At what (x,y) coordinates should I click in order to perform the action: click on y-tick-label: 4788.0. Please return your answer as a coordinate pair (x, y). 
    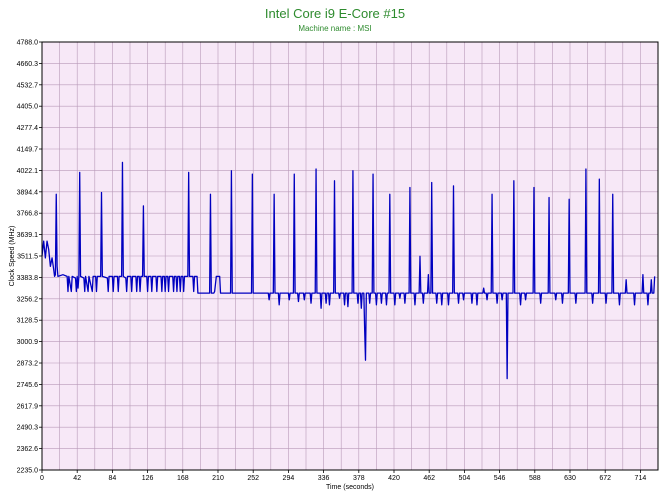
    Looking at the image, I should click on (28, 43).